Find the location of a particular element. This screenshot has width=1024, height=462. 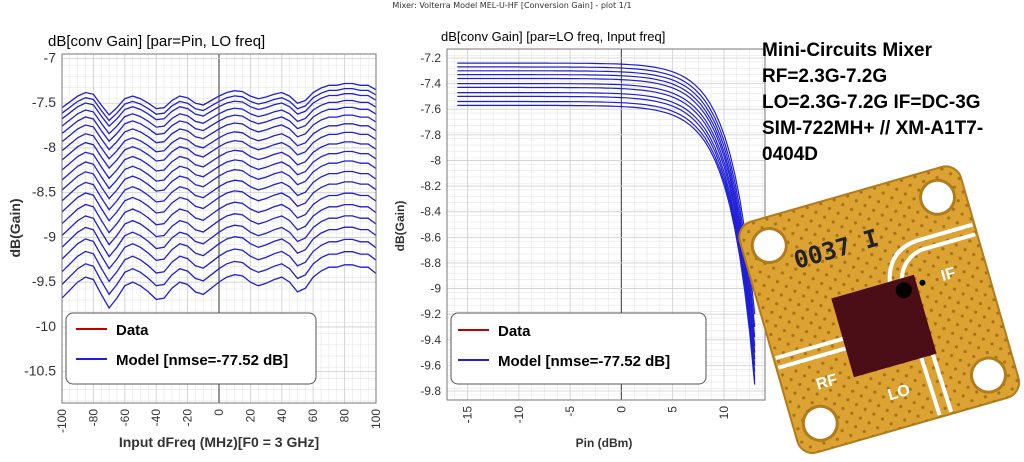

y-tick-label: -9.2 is located at coordinates (430, 314).